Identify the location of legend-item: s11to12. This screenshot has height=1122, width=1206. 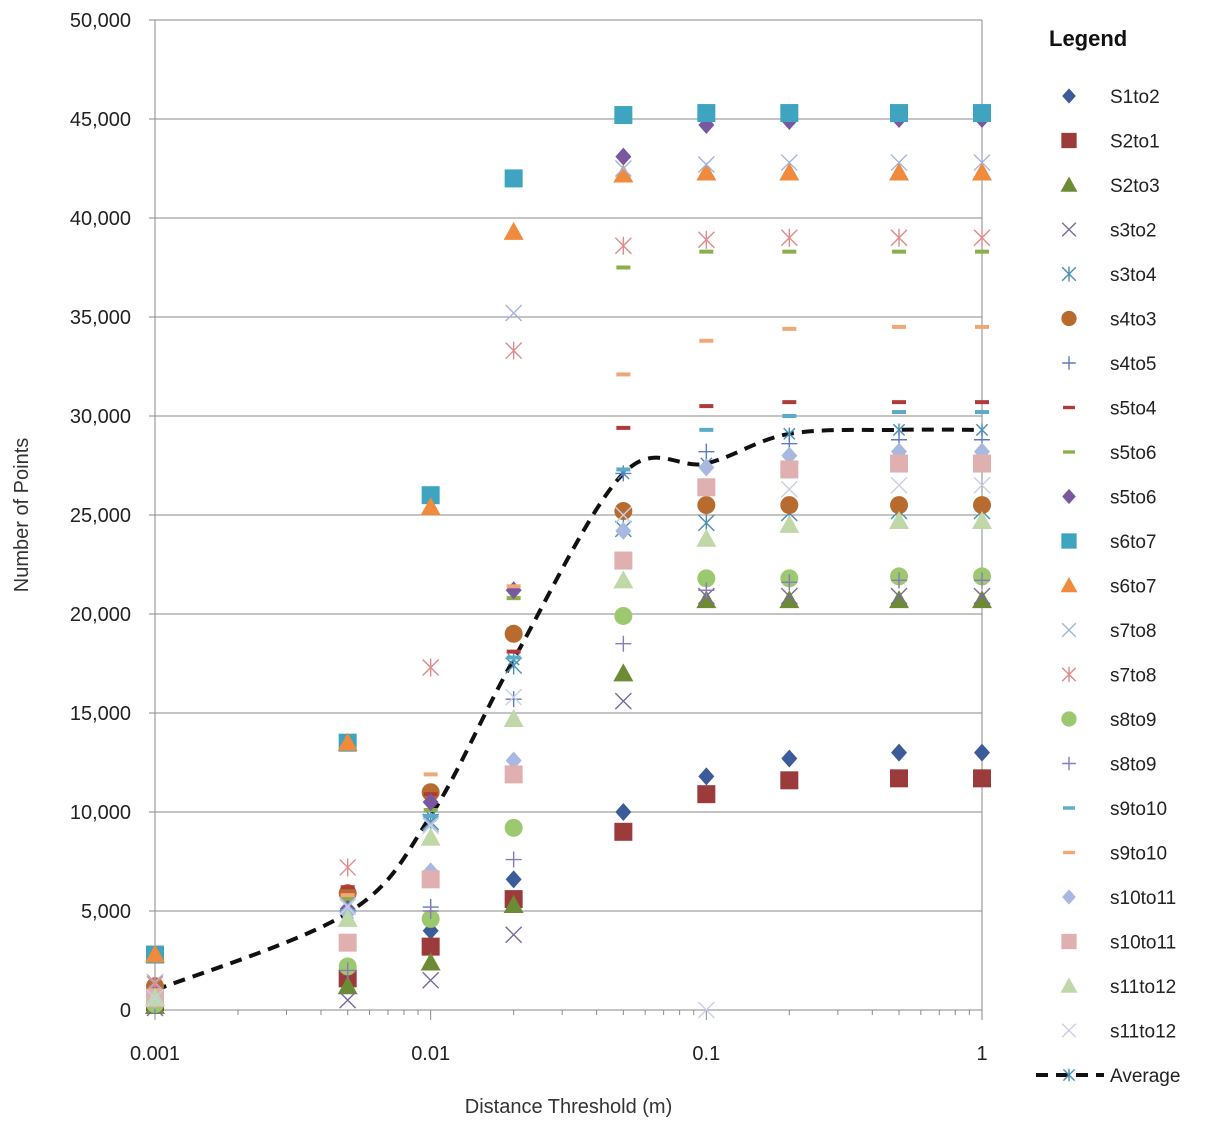
(1118, 987).